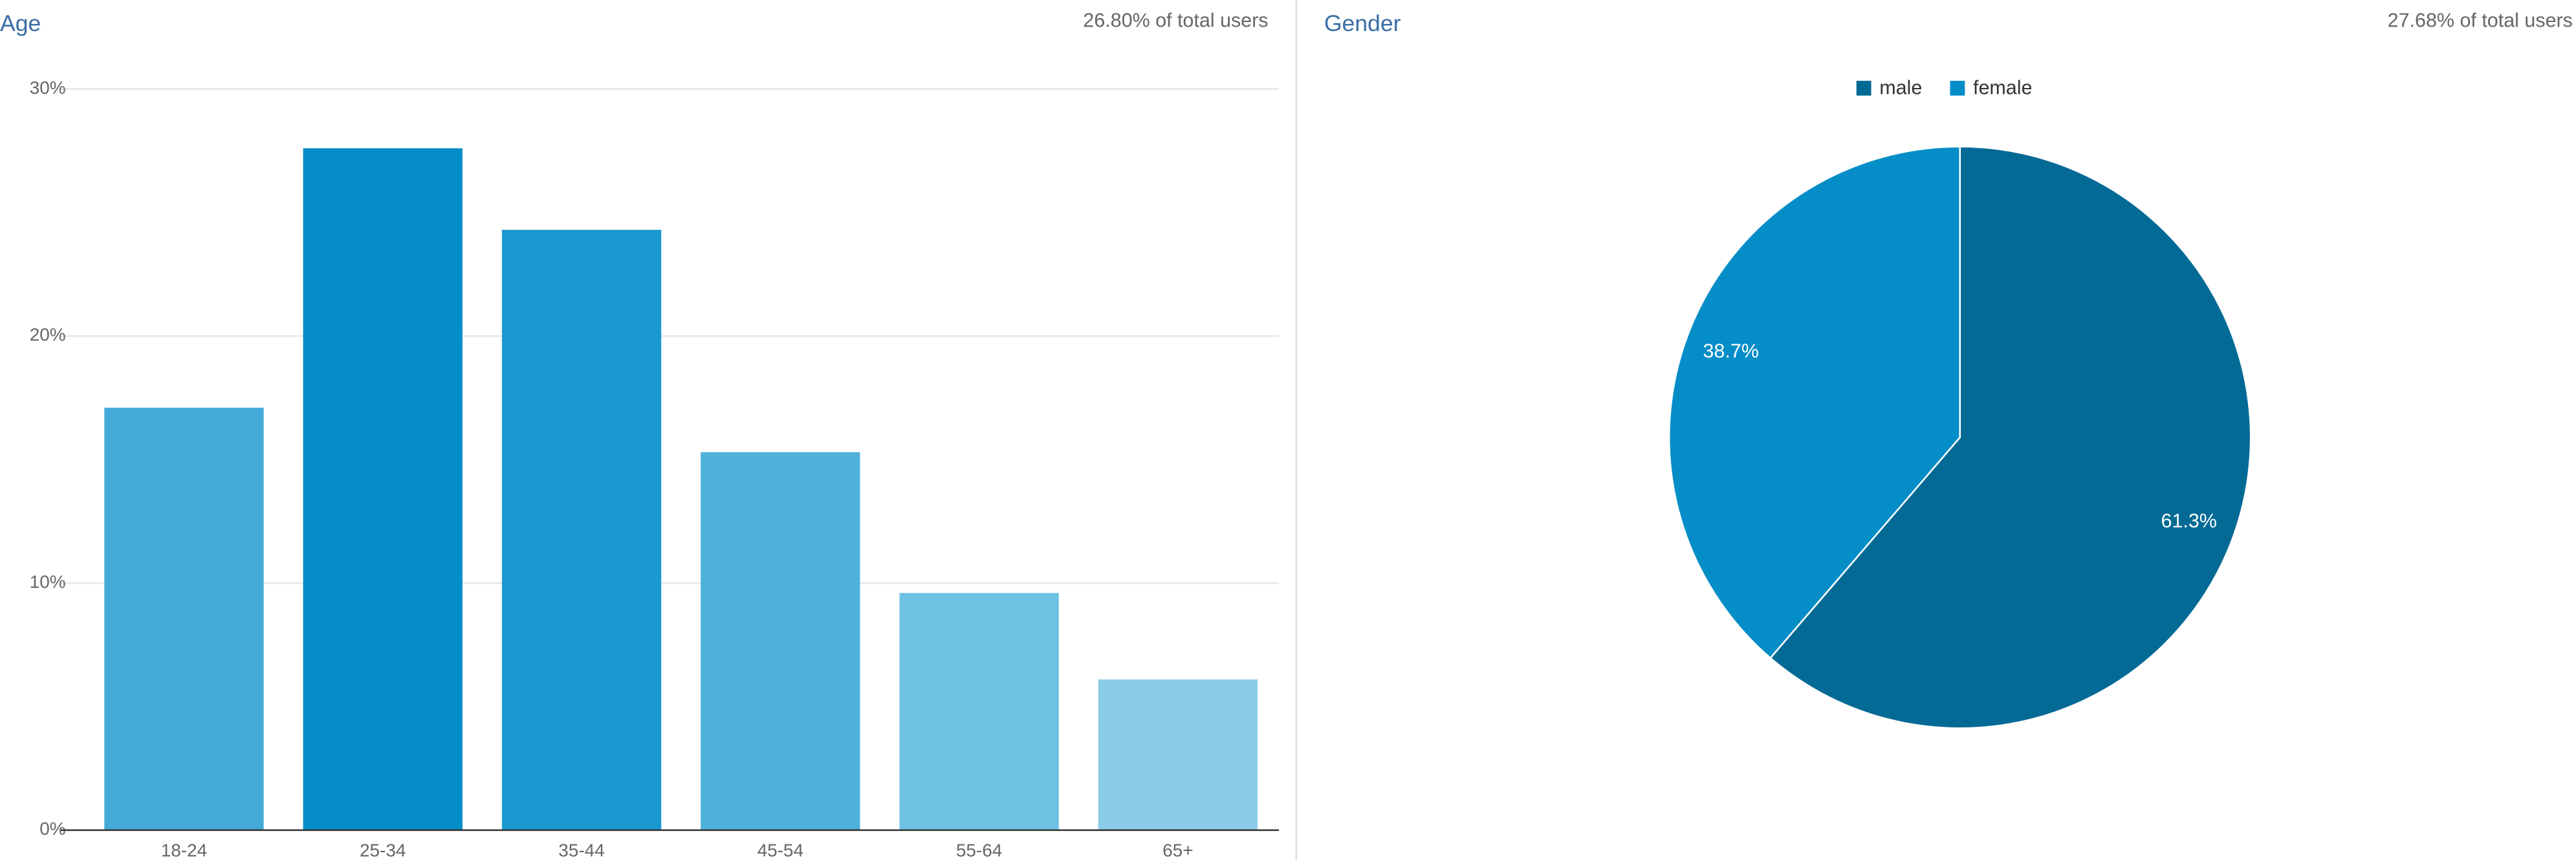 This screenshot has height=860, width=2576. Describe the element at coordinates (2189, 521) in the screenshot. I see `slice-label: 61.3%` at that location.